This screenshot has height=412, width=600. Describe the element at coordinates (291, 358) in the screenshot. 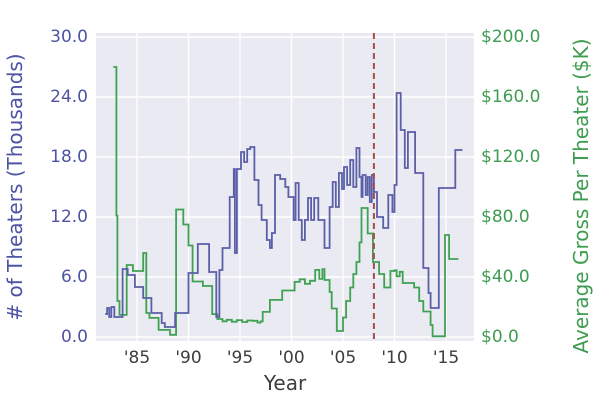

I see `x-tick-label: '00` at that location.